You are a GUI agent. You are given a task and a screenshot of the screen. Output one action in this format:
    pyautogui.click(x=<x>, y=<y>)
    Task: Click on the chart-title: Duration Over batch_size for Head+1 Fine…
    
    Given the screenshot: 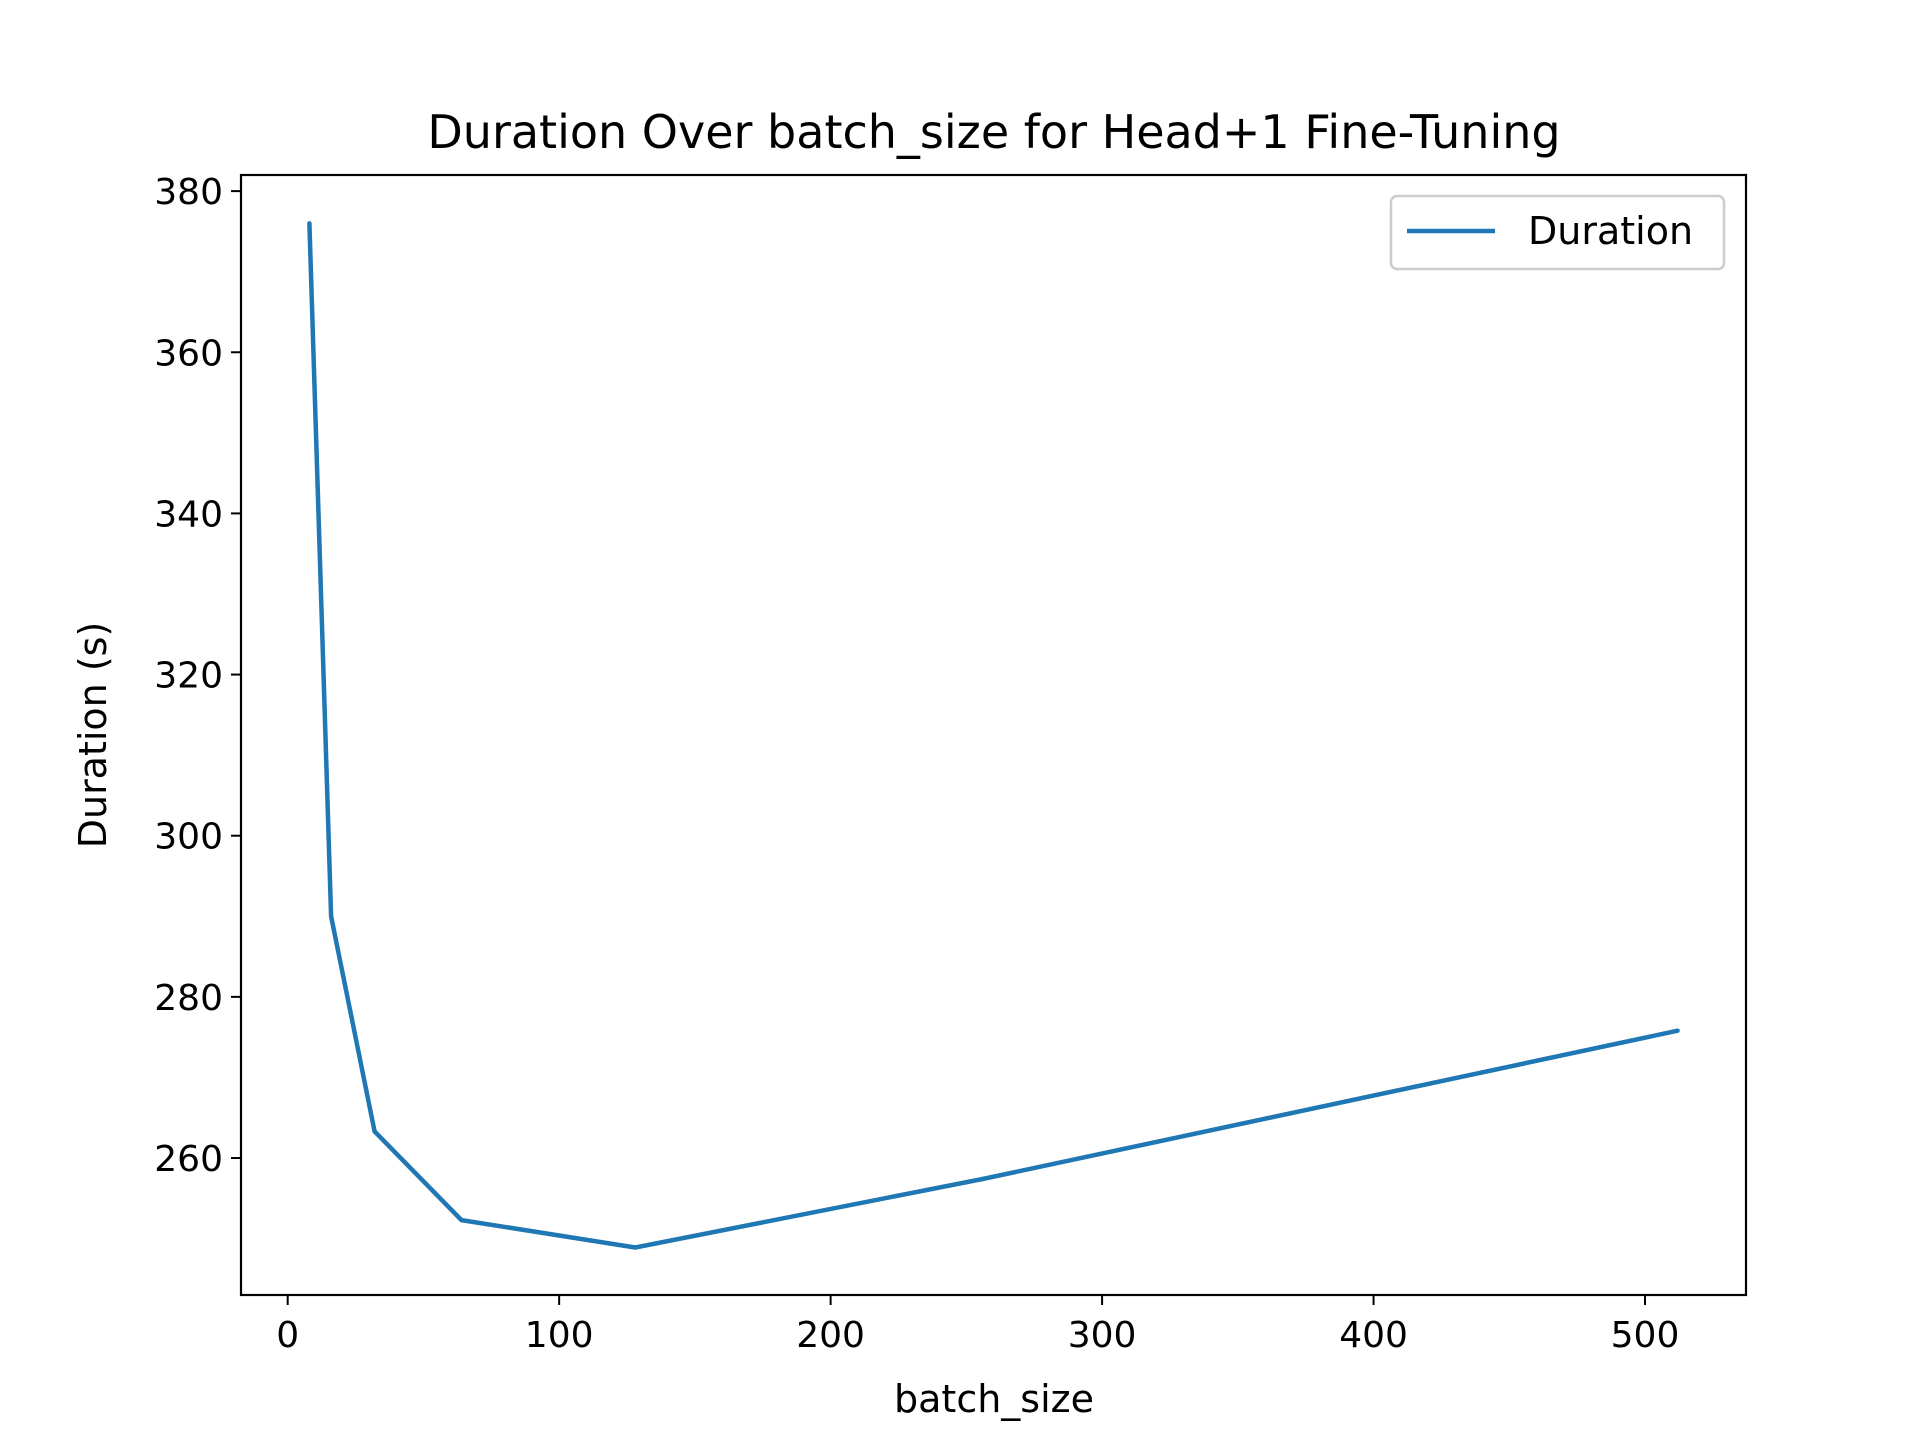 What is the action you would take?
    pyautogui.click(x=993, y=132)
    